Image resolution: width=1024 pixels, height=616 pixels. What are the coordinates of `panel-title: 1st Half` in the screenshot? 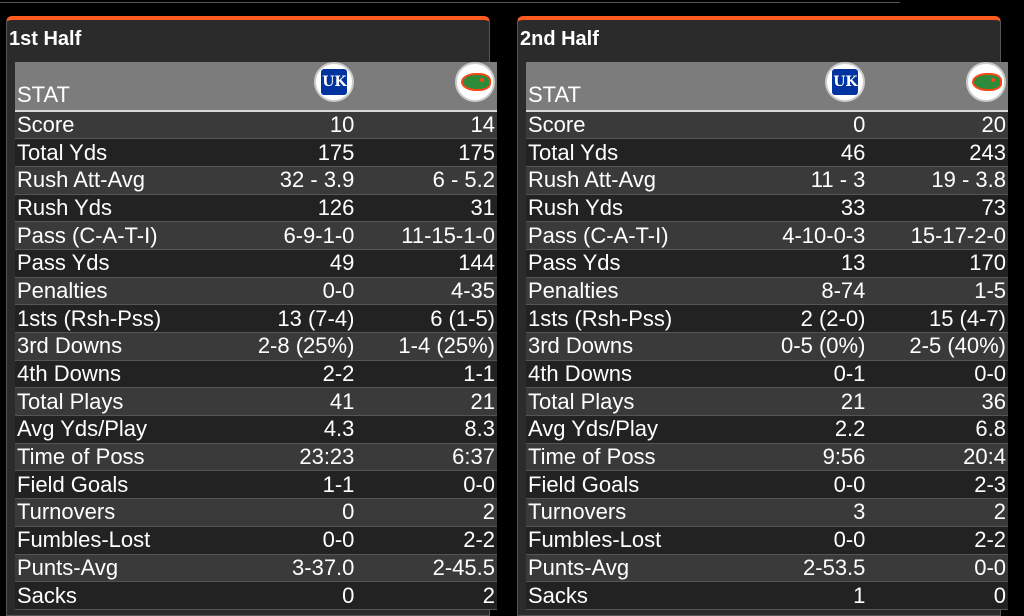 It's located at (45, 39).